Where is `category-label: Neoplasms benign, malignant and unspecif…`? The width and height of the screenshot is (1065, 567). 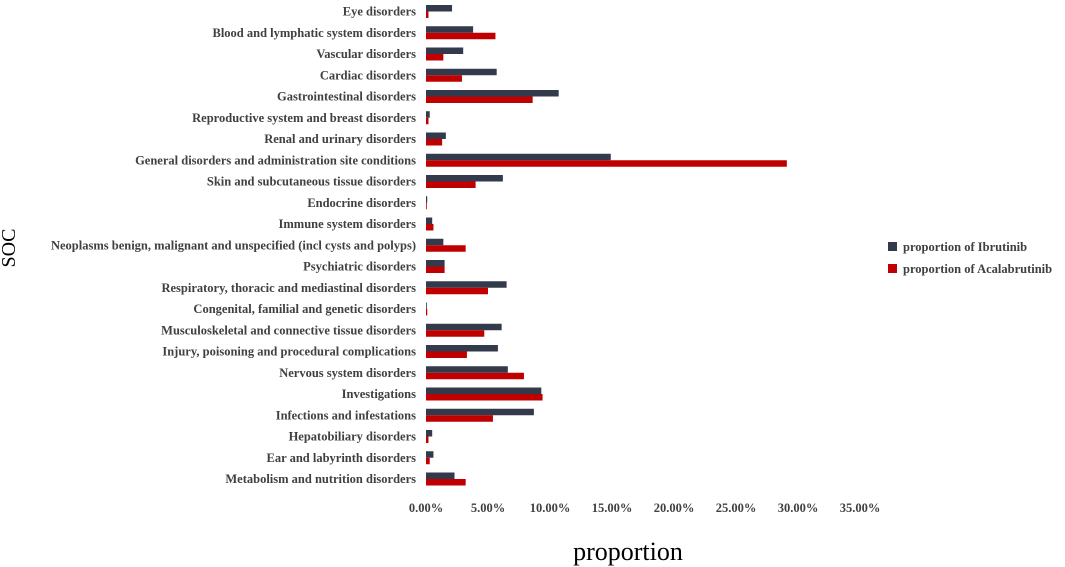
category-label: Neoplasms benign, malignant and unspecif… is located at coordinates (233, 245).